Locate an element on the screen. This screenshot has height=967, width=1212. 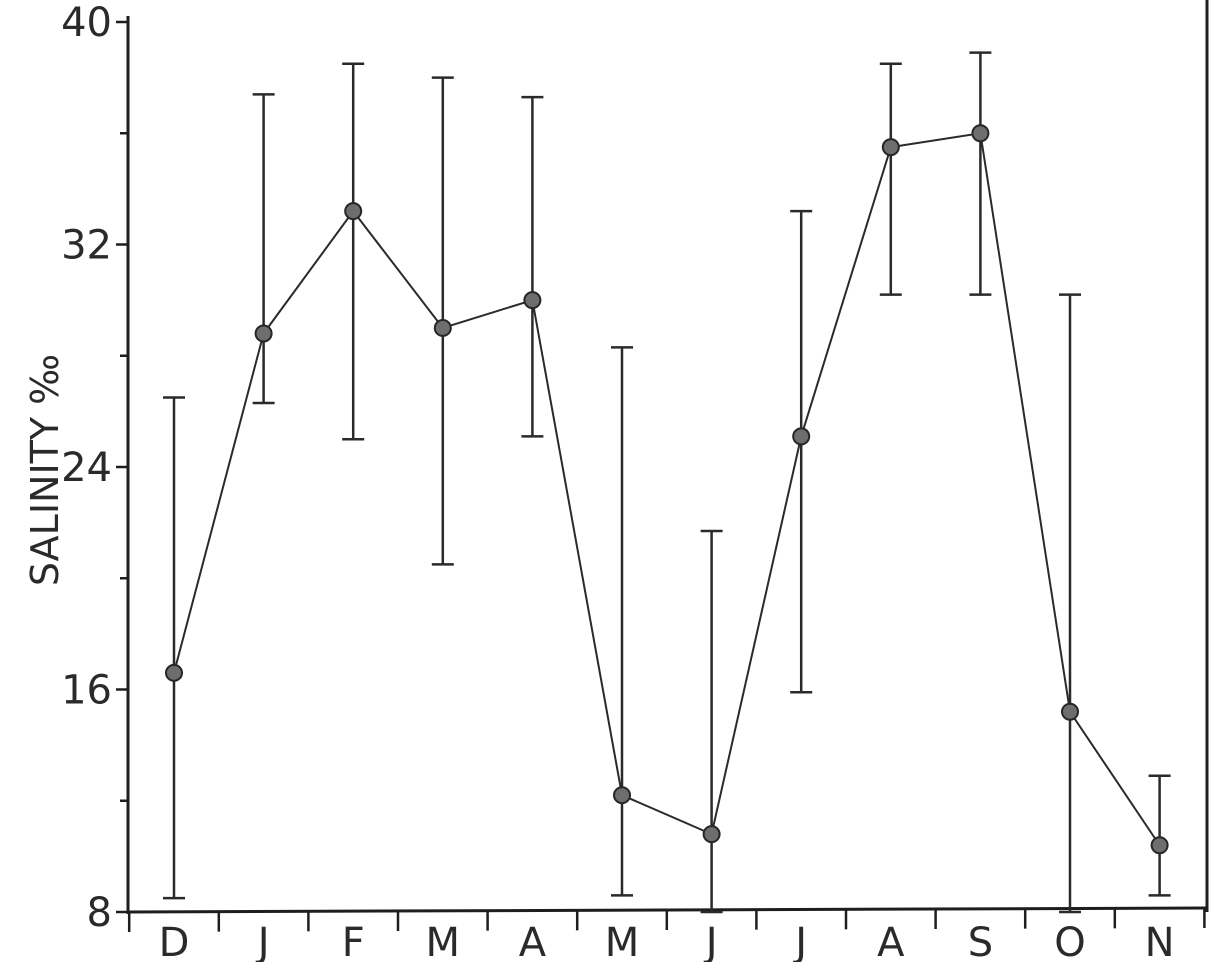
x-tick-label: O is located at coordinates (1069, 941).